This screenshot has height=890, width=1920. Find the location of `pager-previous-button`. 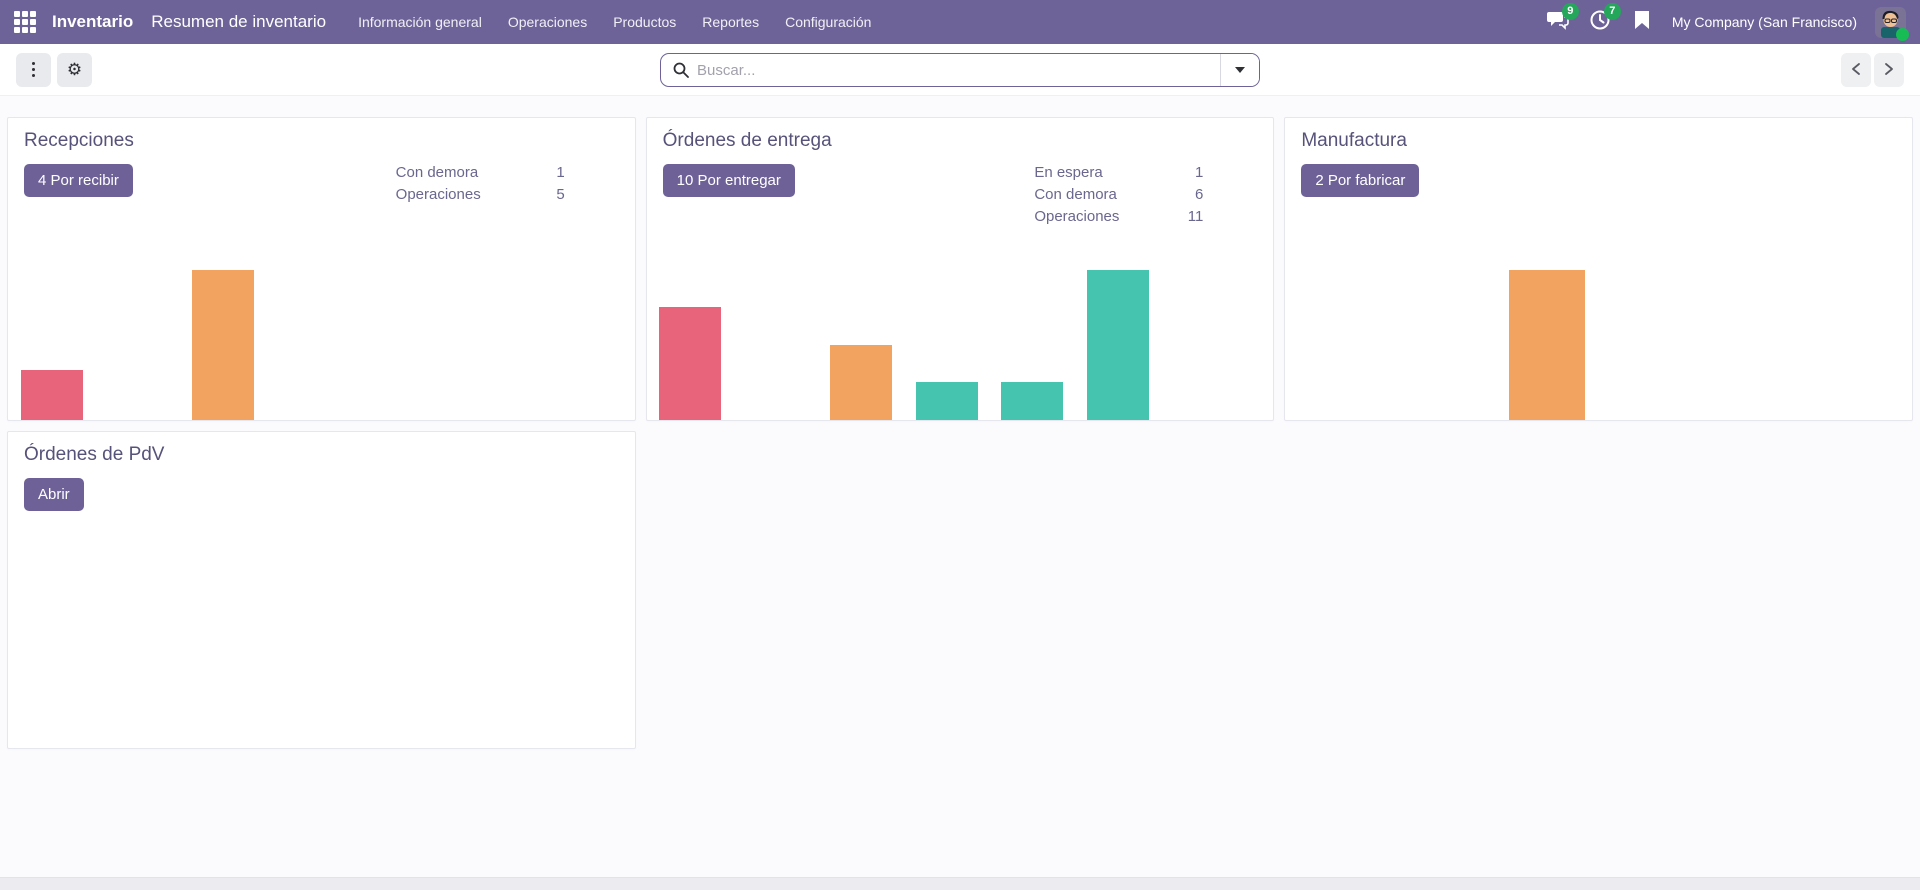

pager-previous-button is located at coordinates (1856, 70).